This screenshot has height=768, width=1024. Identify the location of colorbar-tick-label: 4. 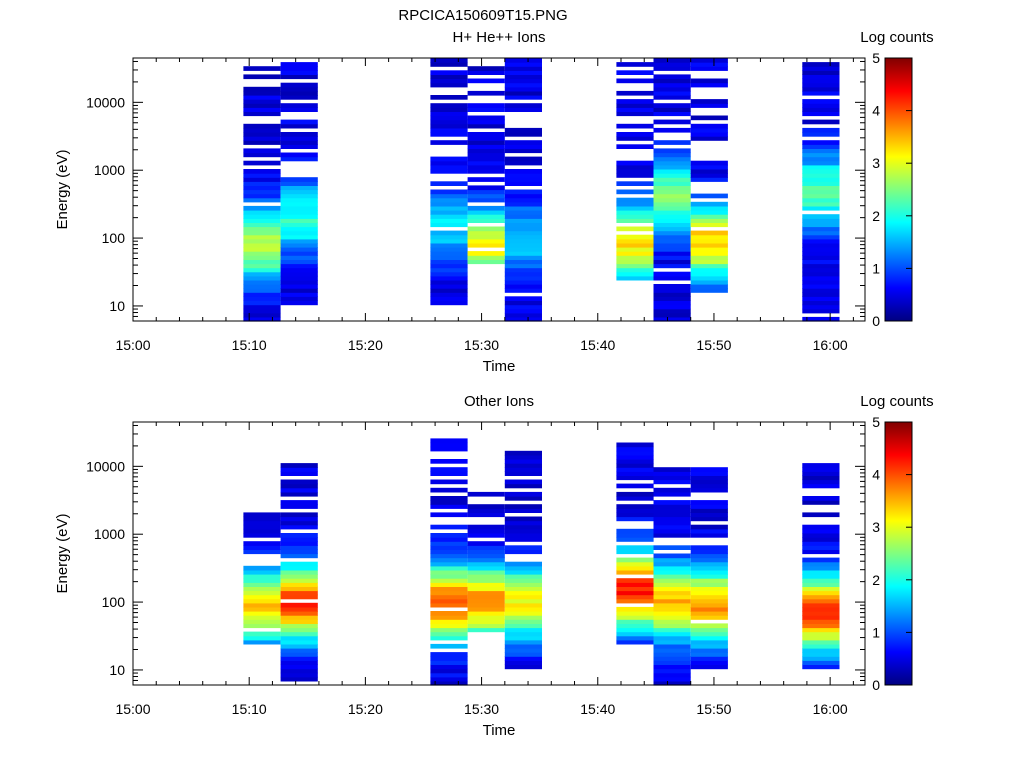
(876, 111).